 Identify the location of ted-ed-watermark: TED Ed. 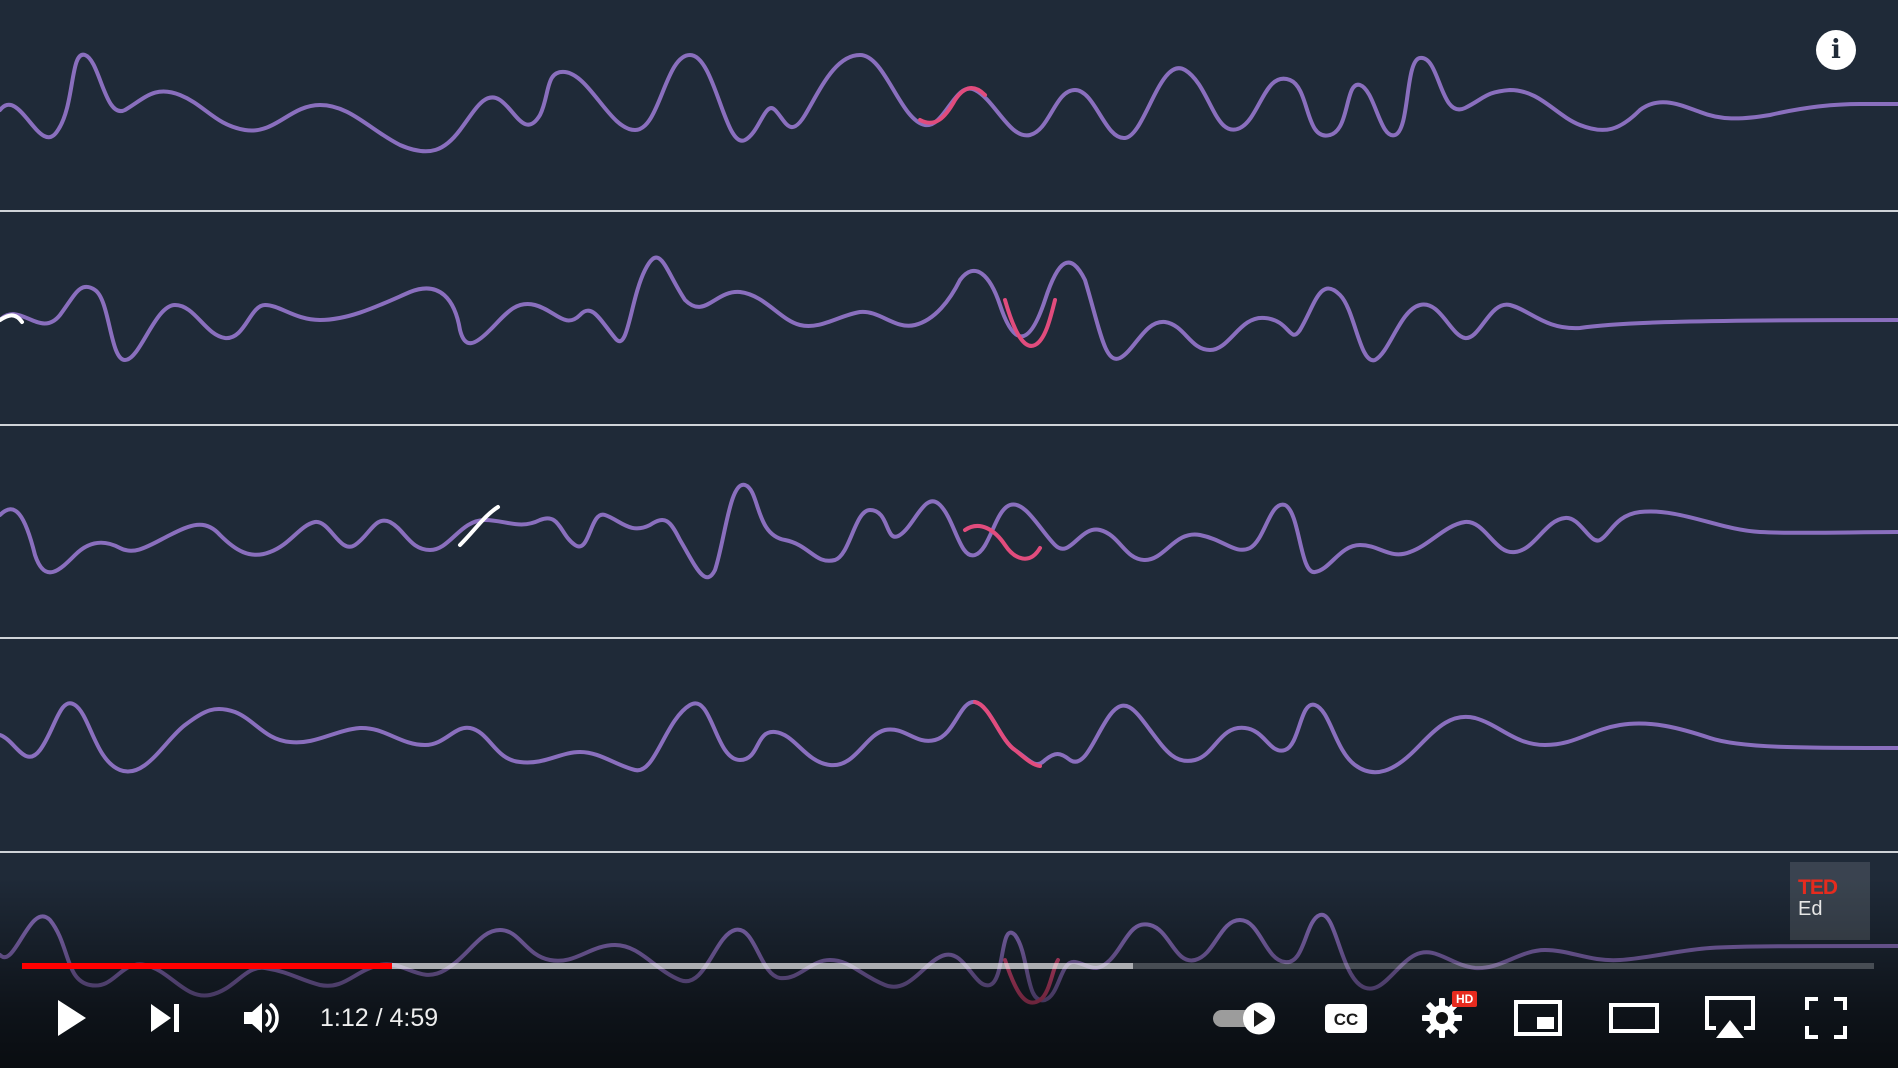
(1830, 901).